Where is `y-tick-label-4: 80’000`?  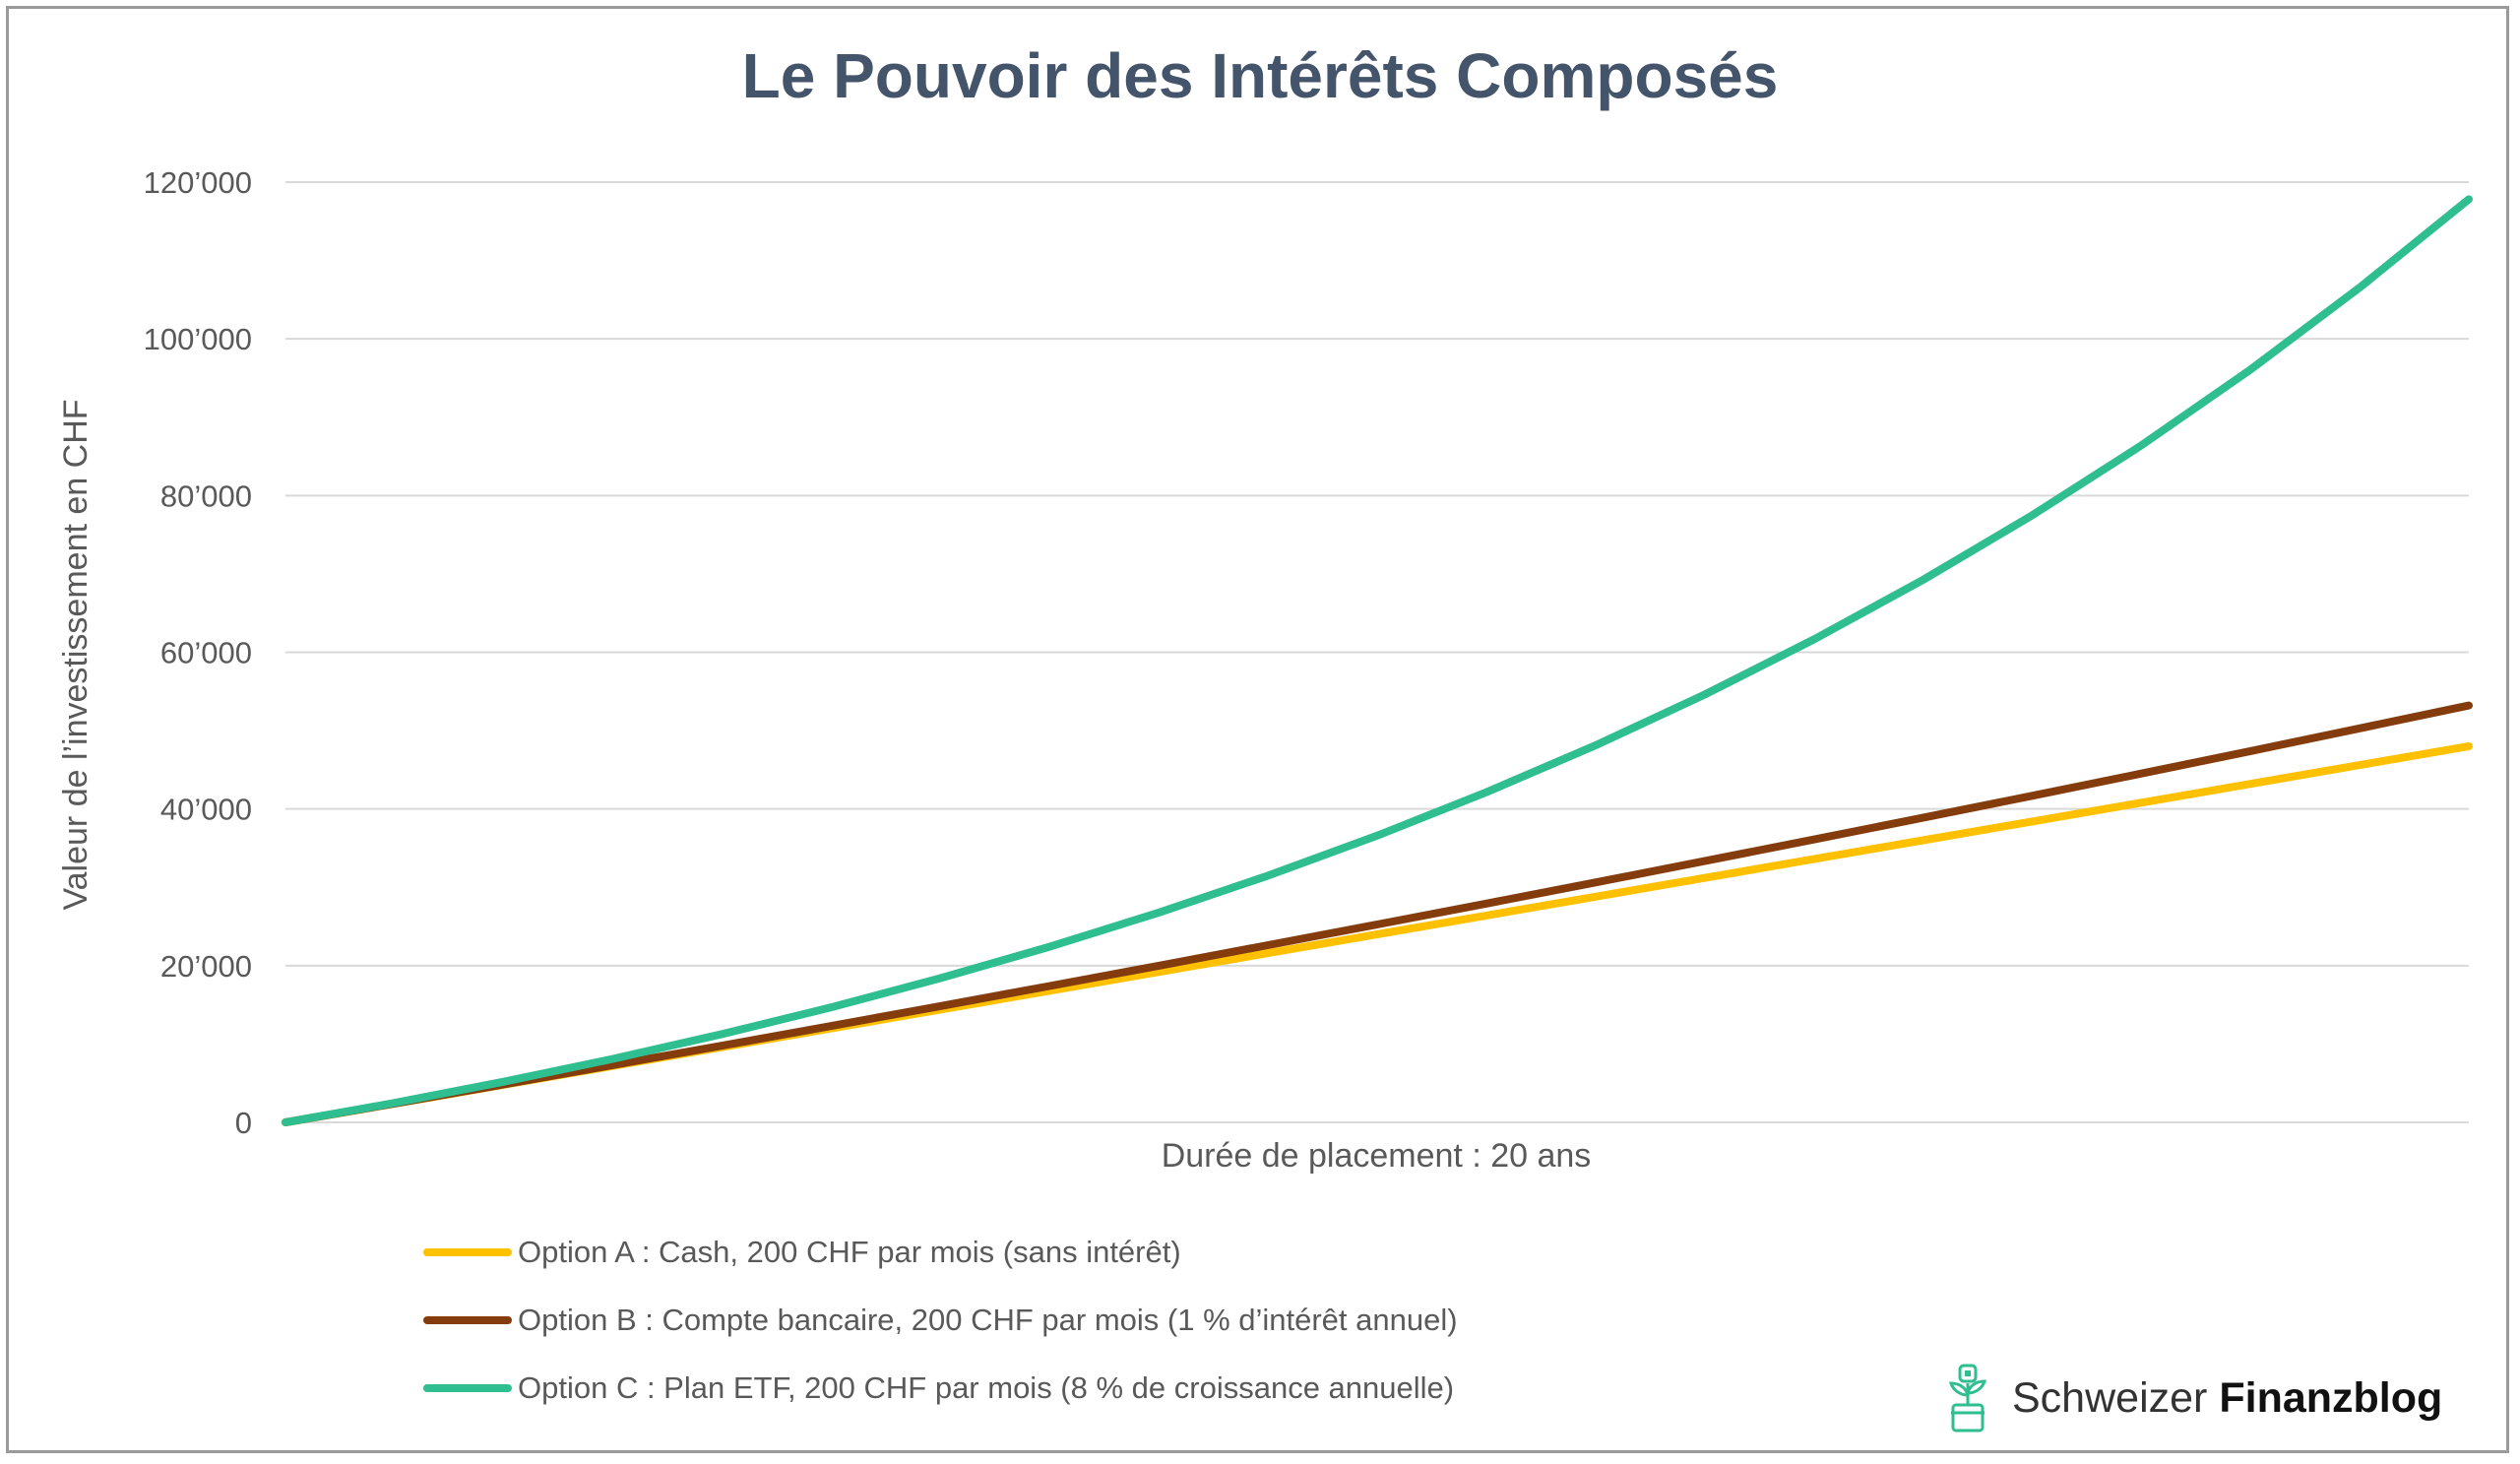
y-tick-label-4: 80’000 is located at coordinates (206, 496).